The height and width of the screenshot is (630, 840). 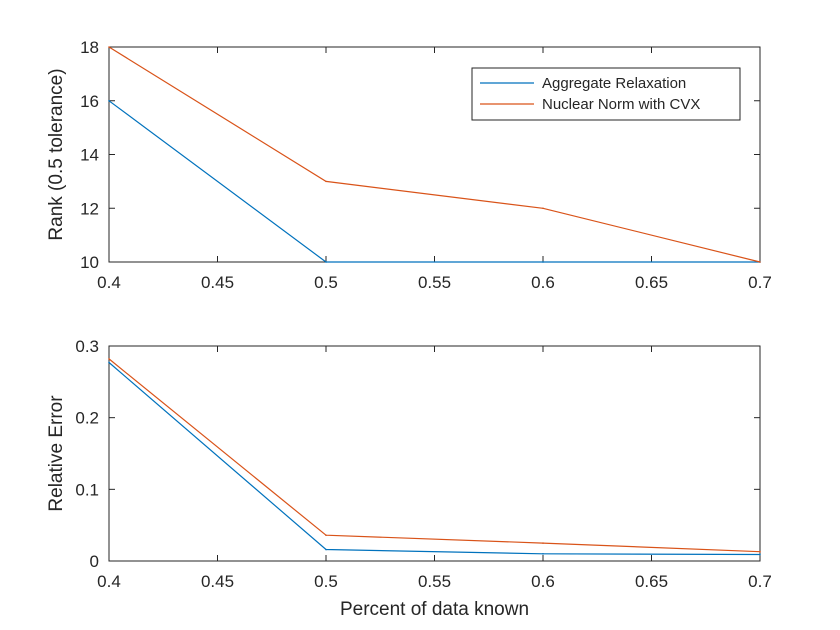 What do you see at coordinates (614, 83) in the screenshot?
I see `legend-label: Aggregate Relaxation` at bounding box center [614, 83].